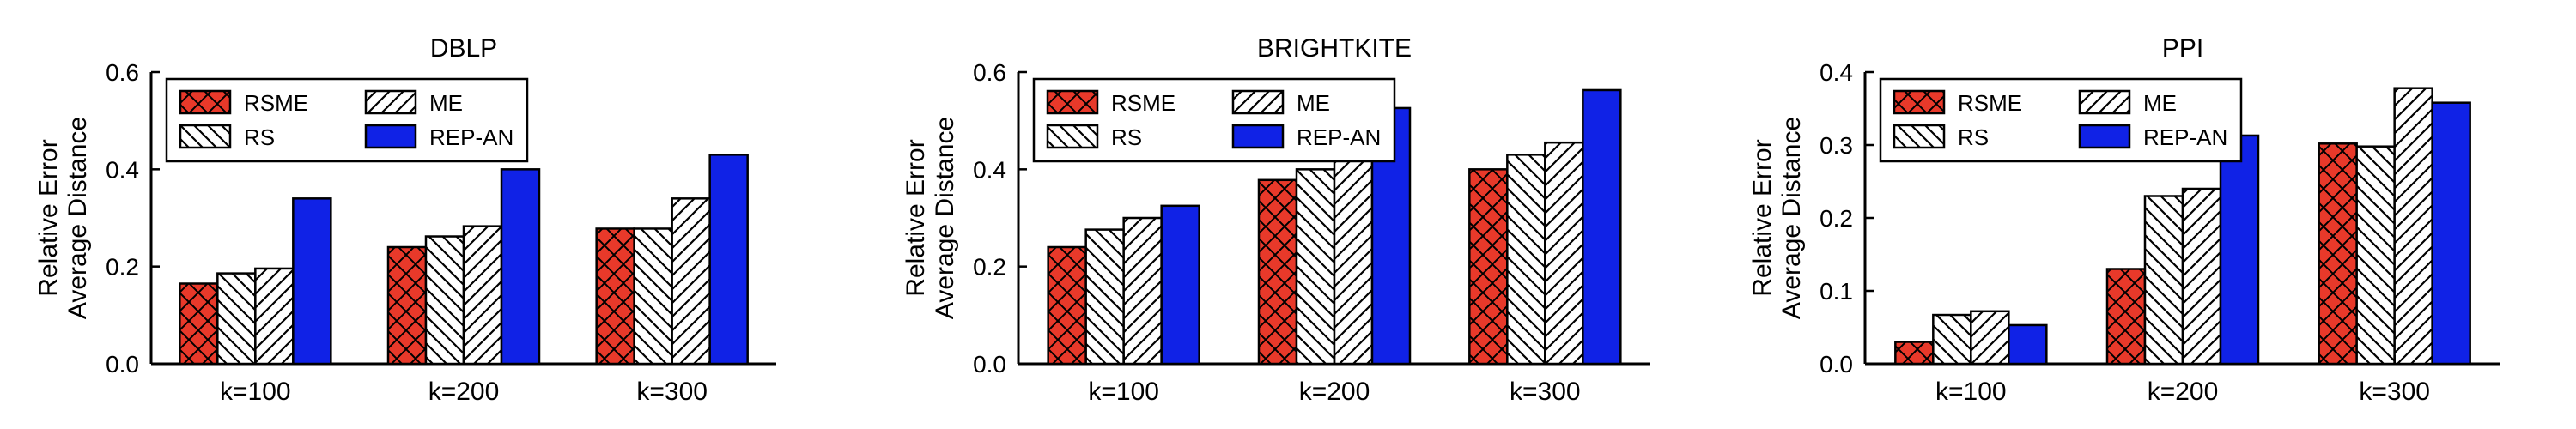  What do you see at coordinates (1836, 146) in the screenshot?
I see `y-tick-label: 0.3` at bounding box center [1836, 146].